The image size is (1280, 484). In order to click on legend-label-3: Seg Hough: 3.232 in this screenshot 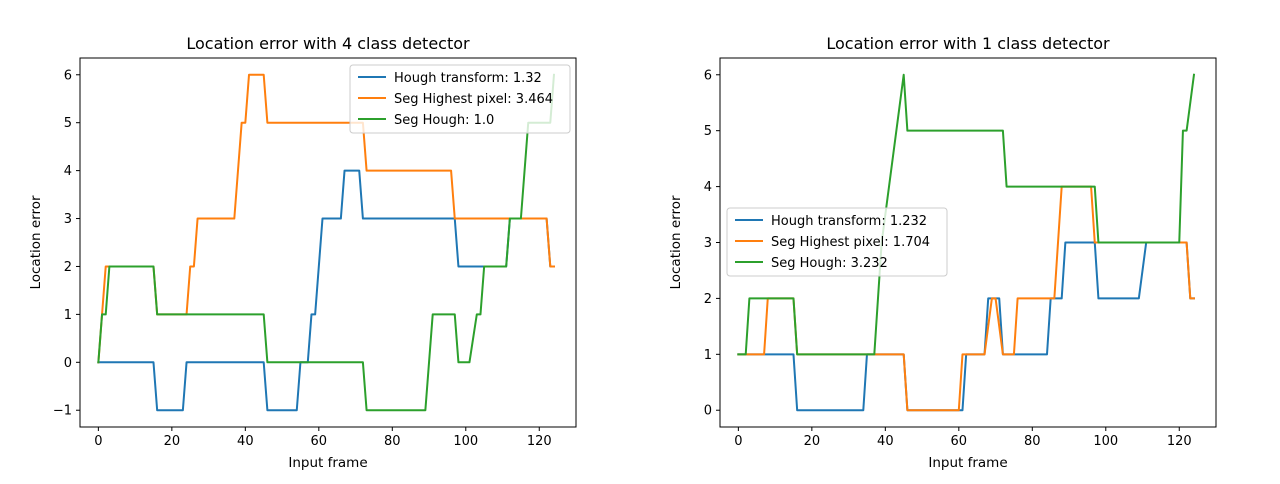, I will do `click(829, 263)`.